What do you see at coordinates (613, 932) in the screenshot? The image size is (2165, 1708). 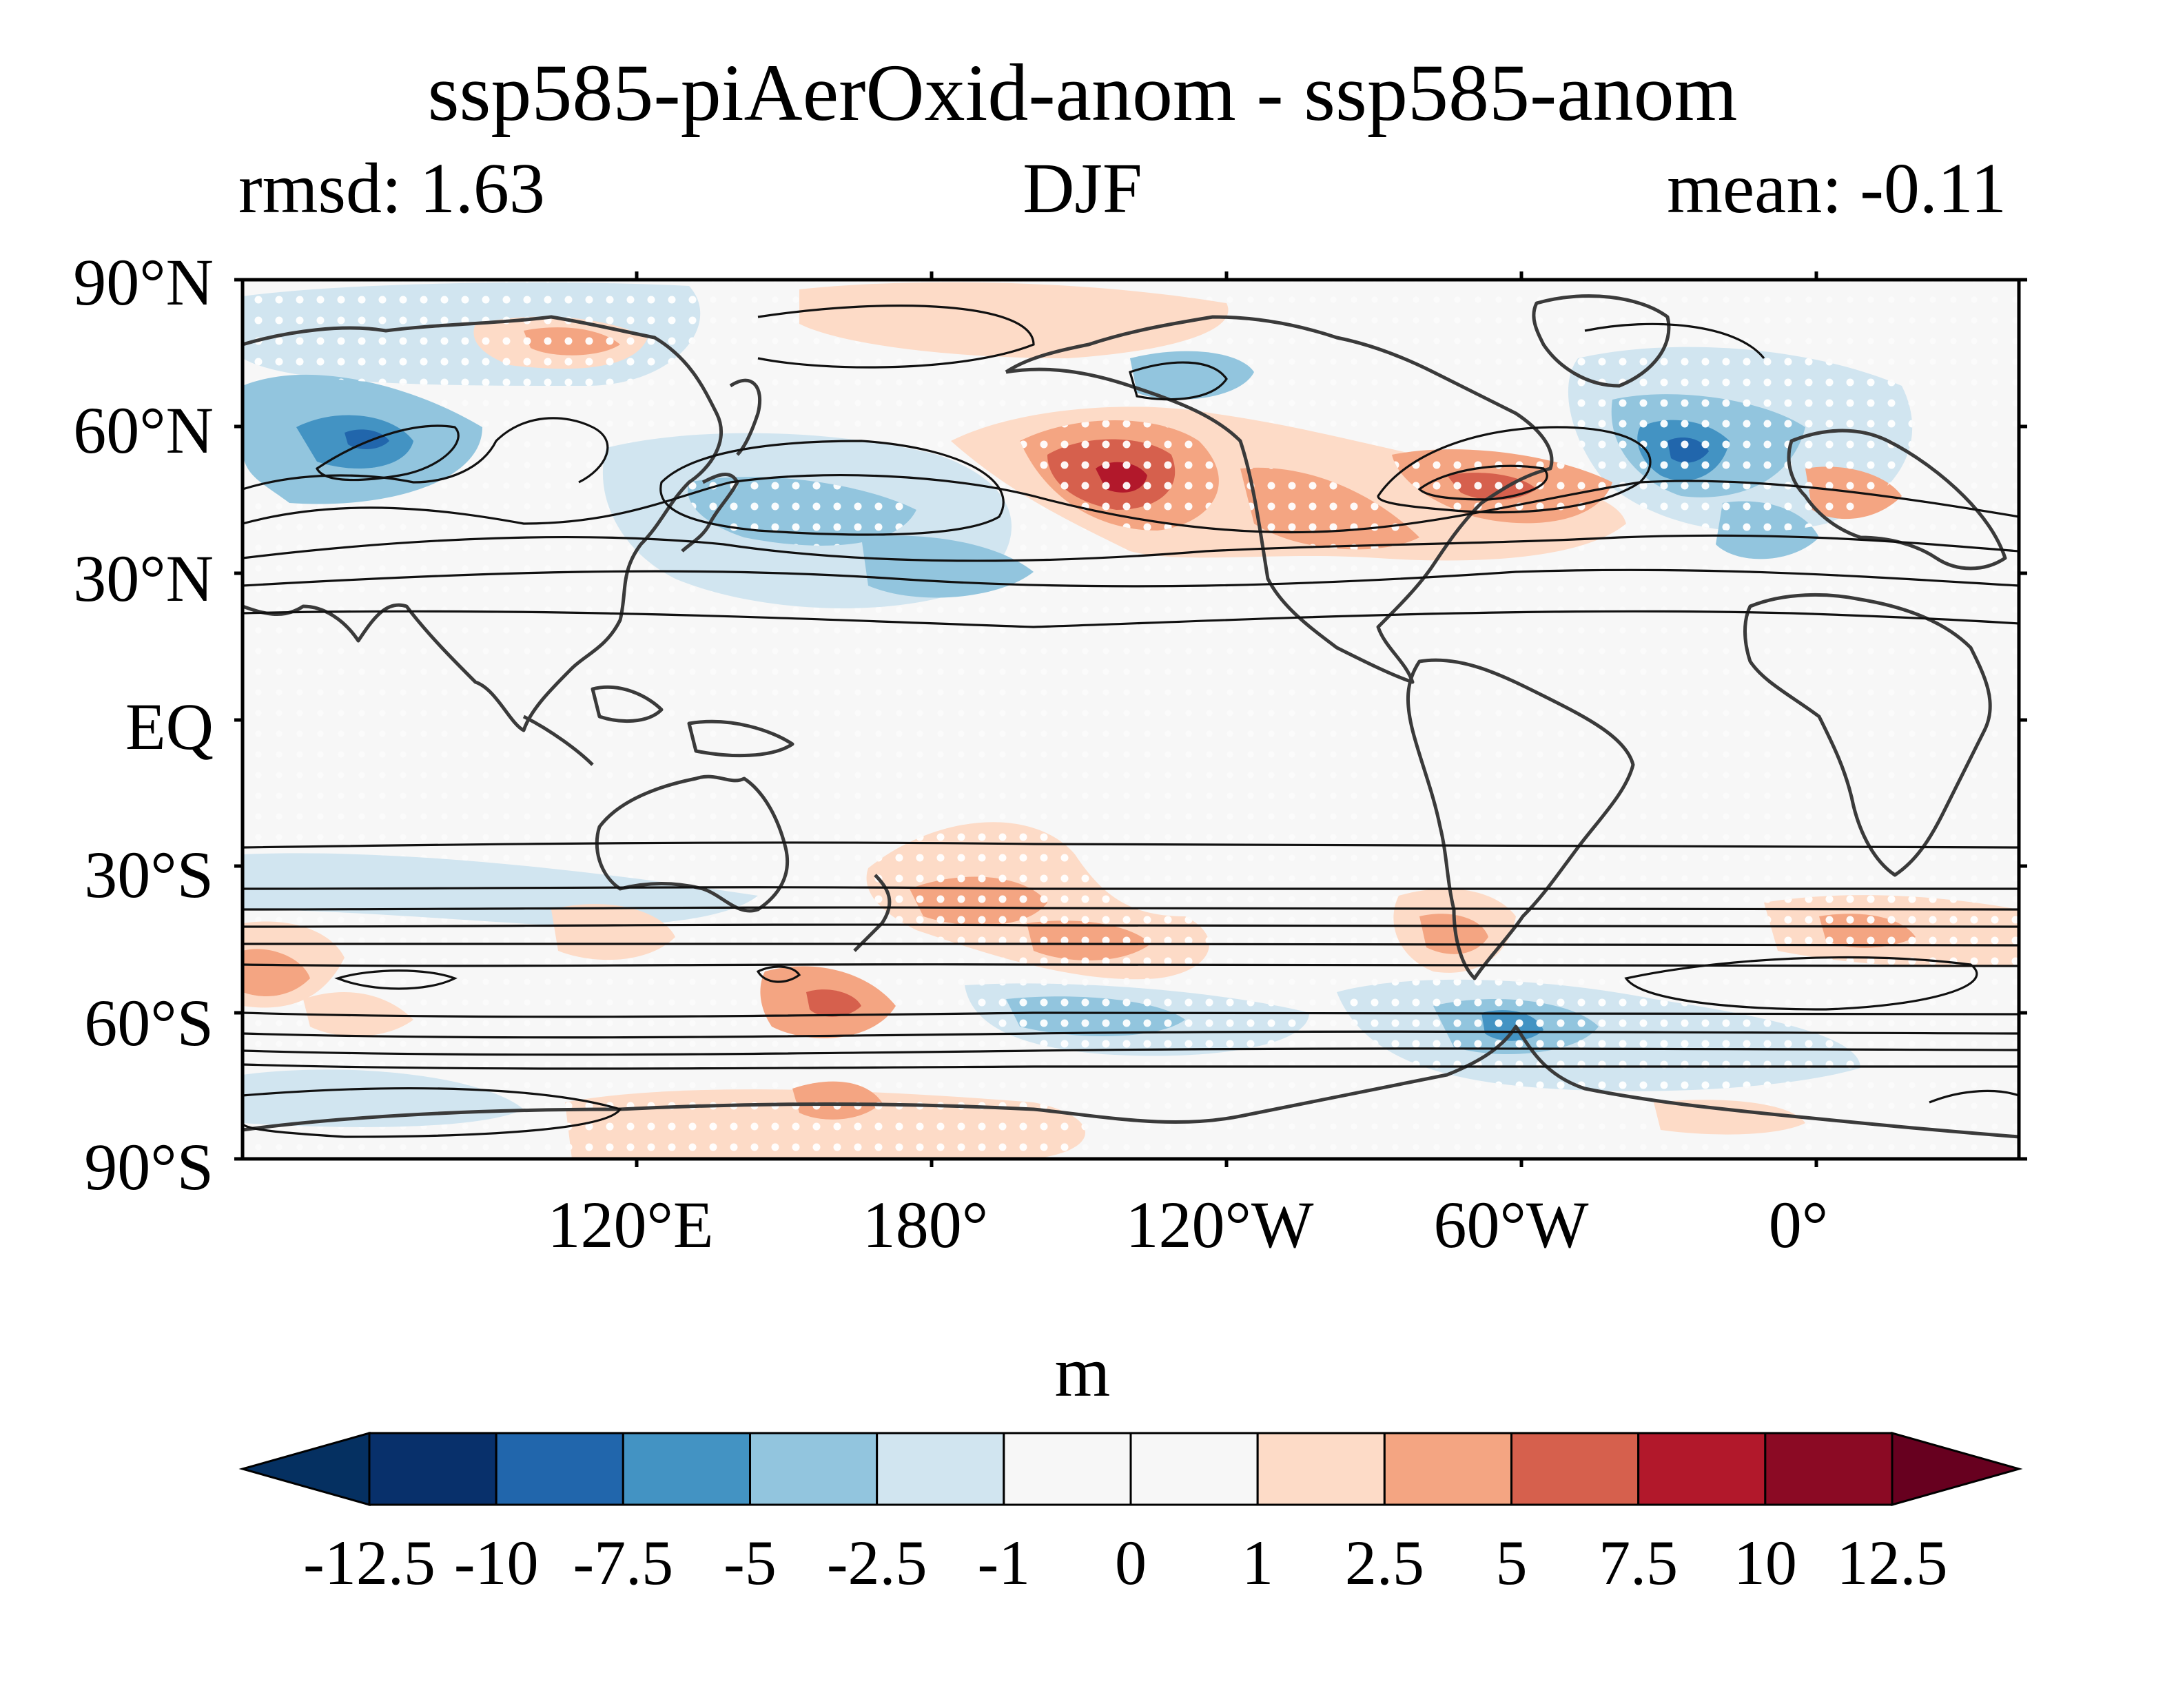 I see `anom-pos-sindian-core` at bounding box center [613, 932].